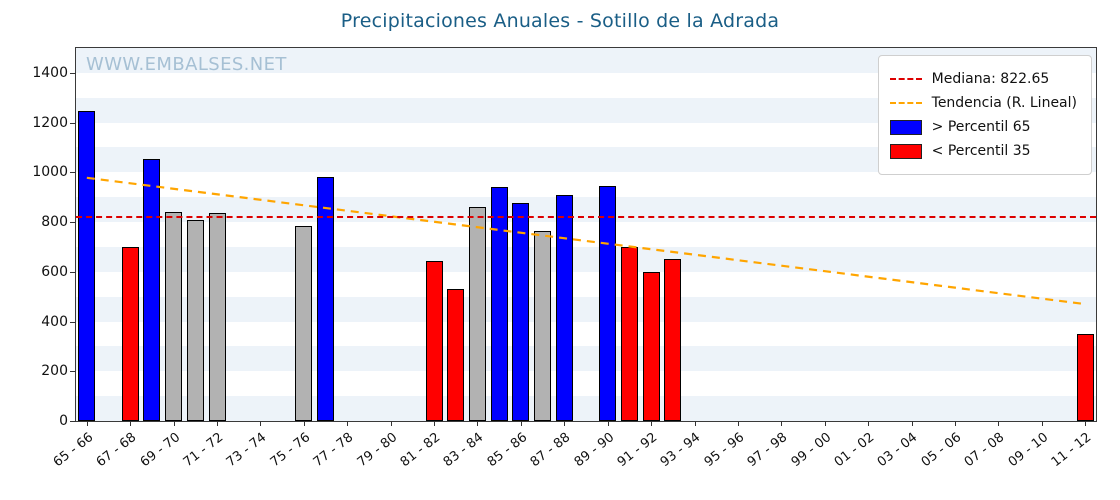 The image size is (1120, 500). I want to click on x-tick-label-text: 67 - 68, so click(116, 450).